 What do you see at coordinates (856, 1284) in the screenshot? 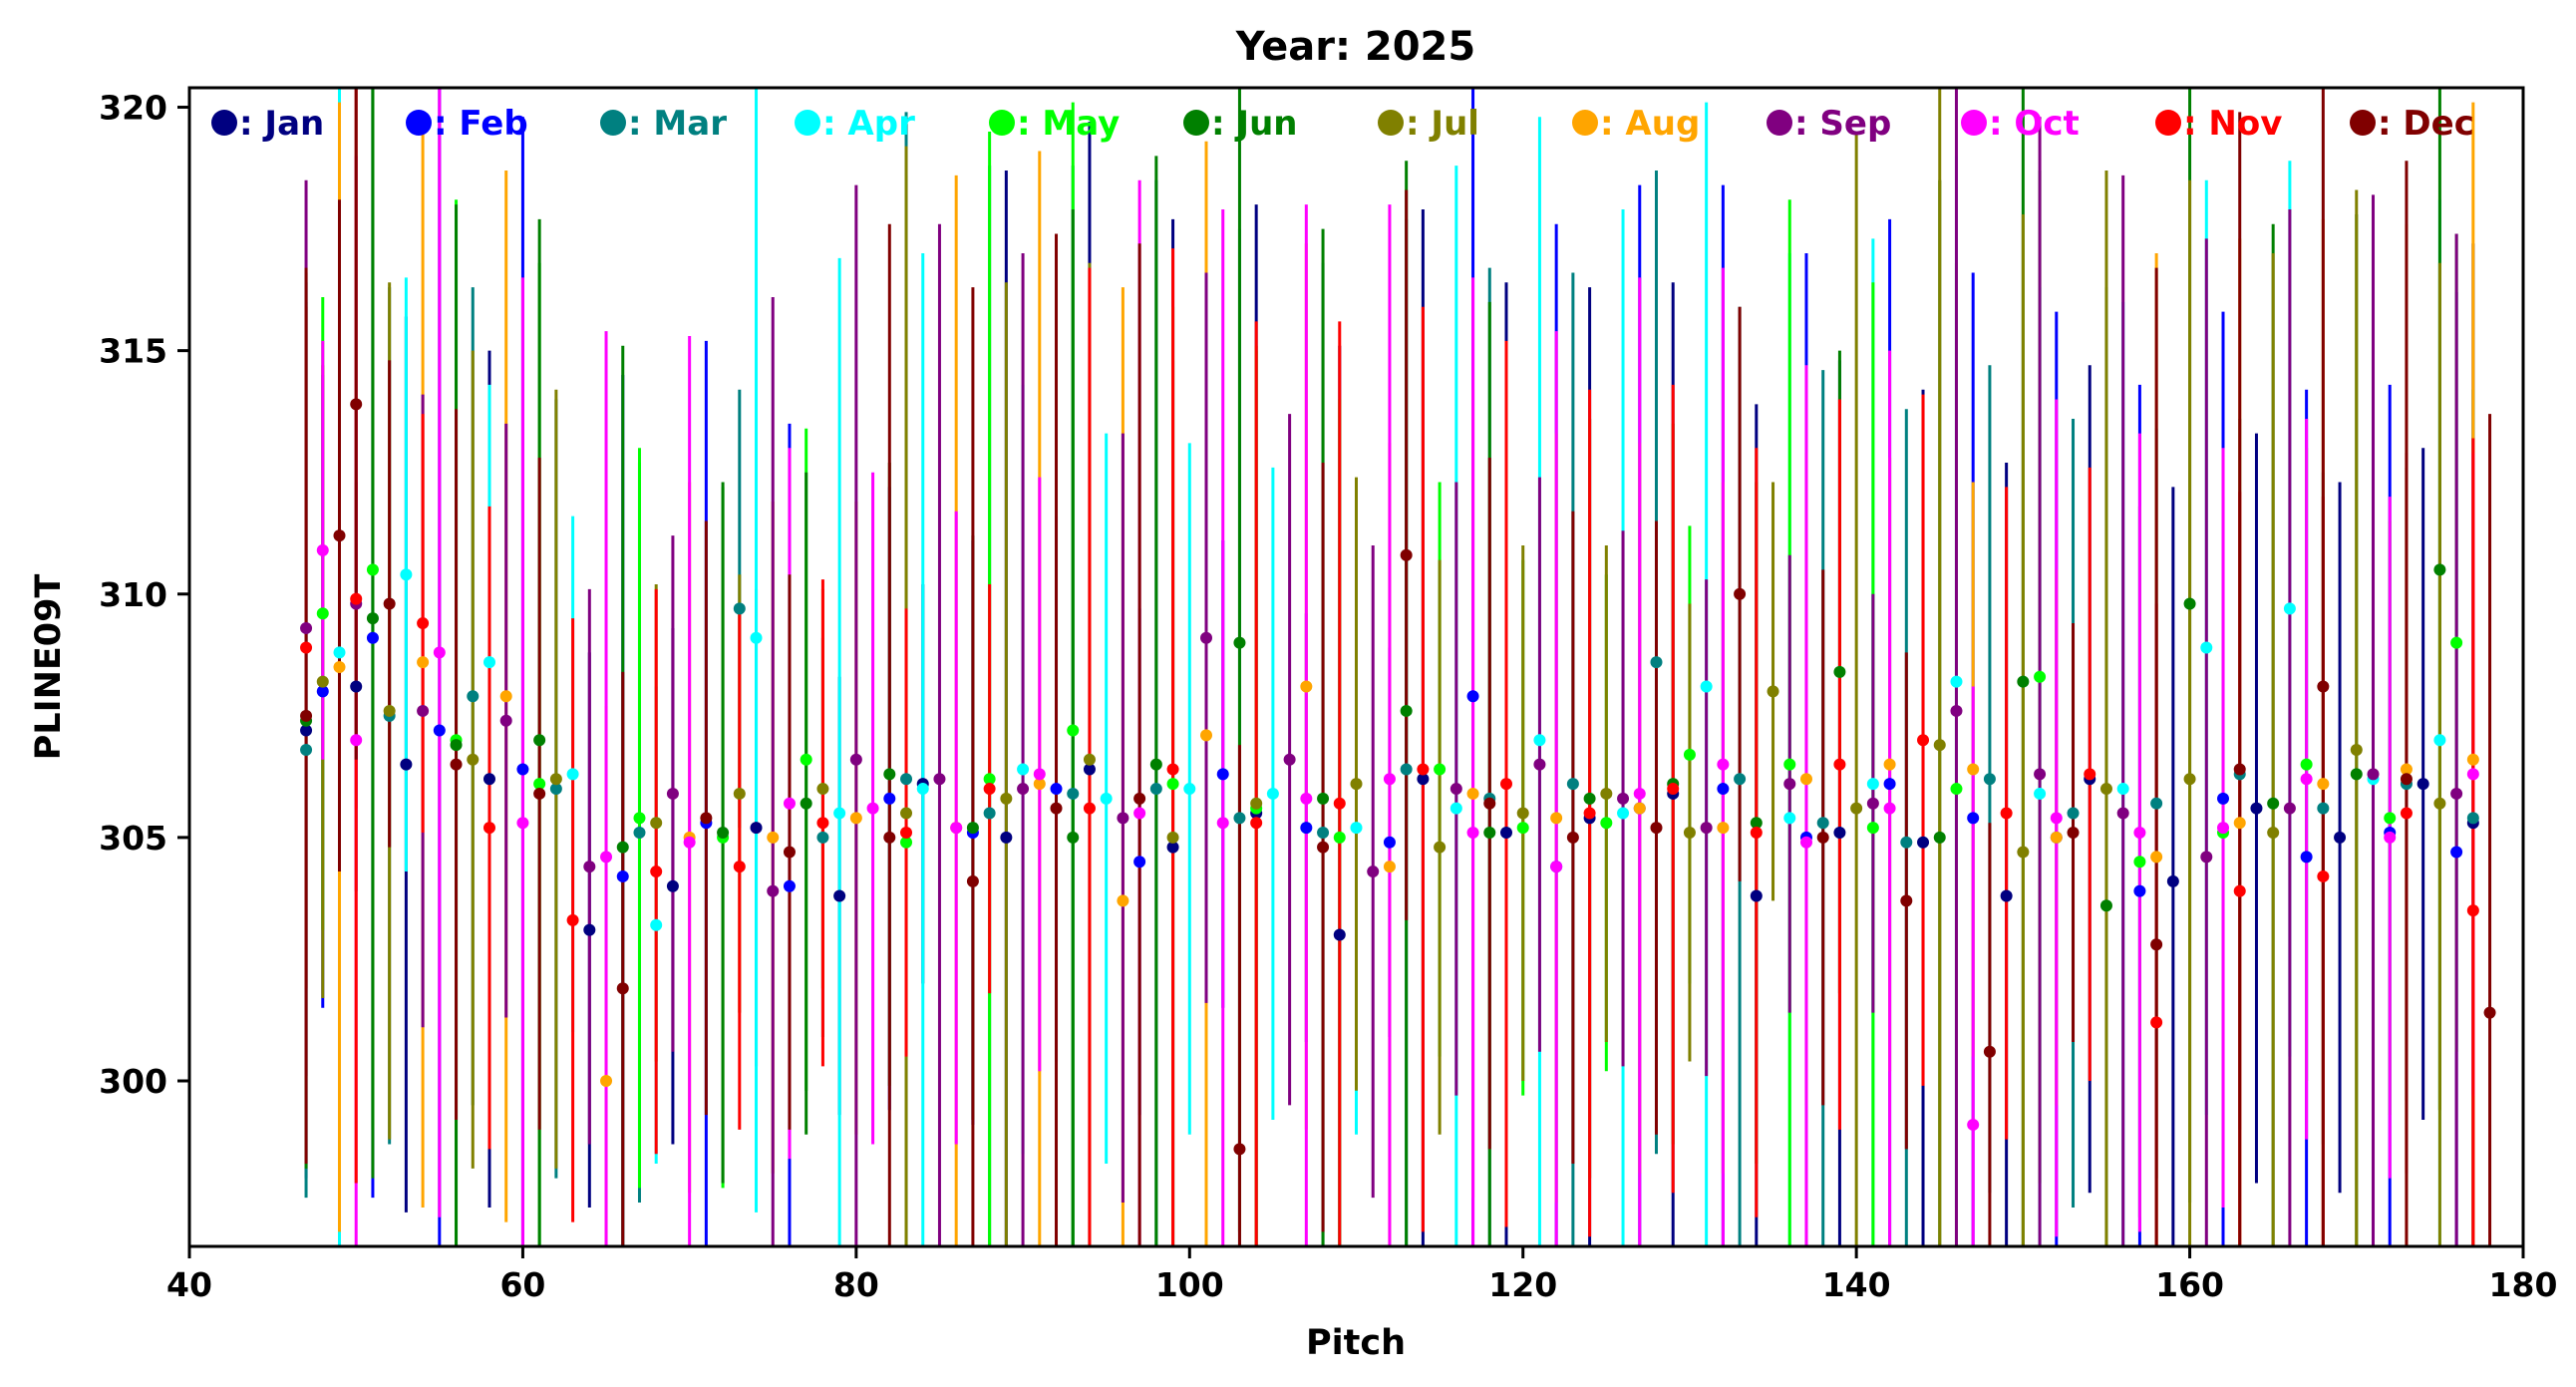
I see `x-tick-label: 80` at bounding box center [856, 1284].